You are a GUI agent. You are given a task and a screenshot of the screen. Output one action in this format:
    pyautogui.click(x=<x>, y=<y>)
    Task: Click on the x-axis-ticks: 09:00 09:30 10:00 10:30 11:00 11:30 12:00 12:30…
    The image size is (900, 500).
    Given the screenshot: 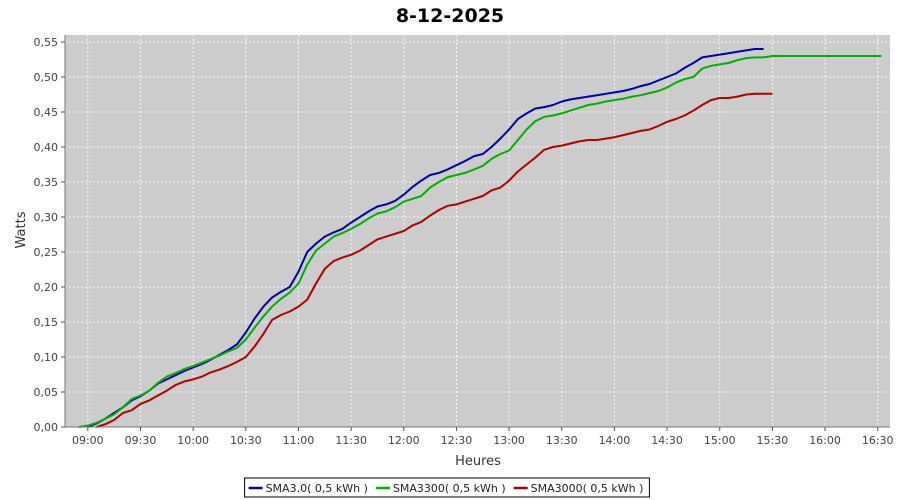 What is the action you would take?
    pyautogui.click(x=483, y=437)
    